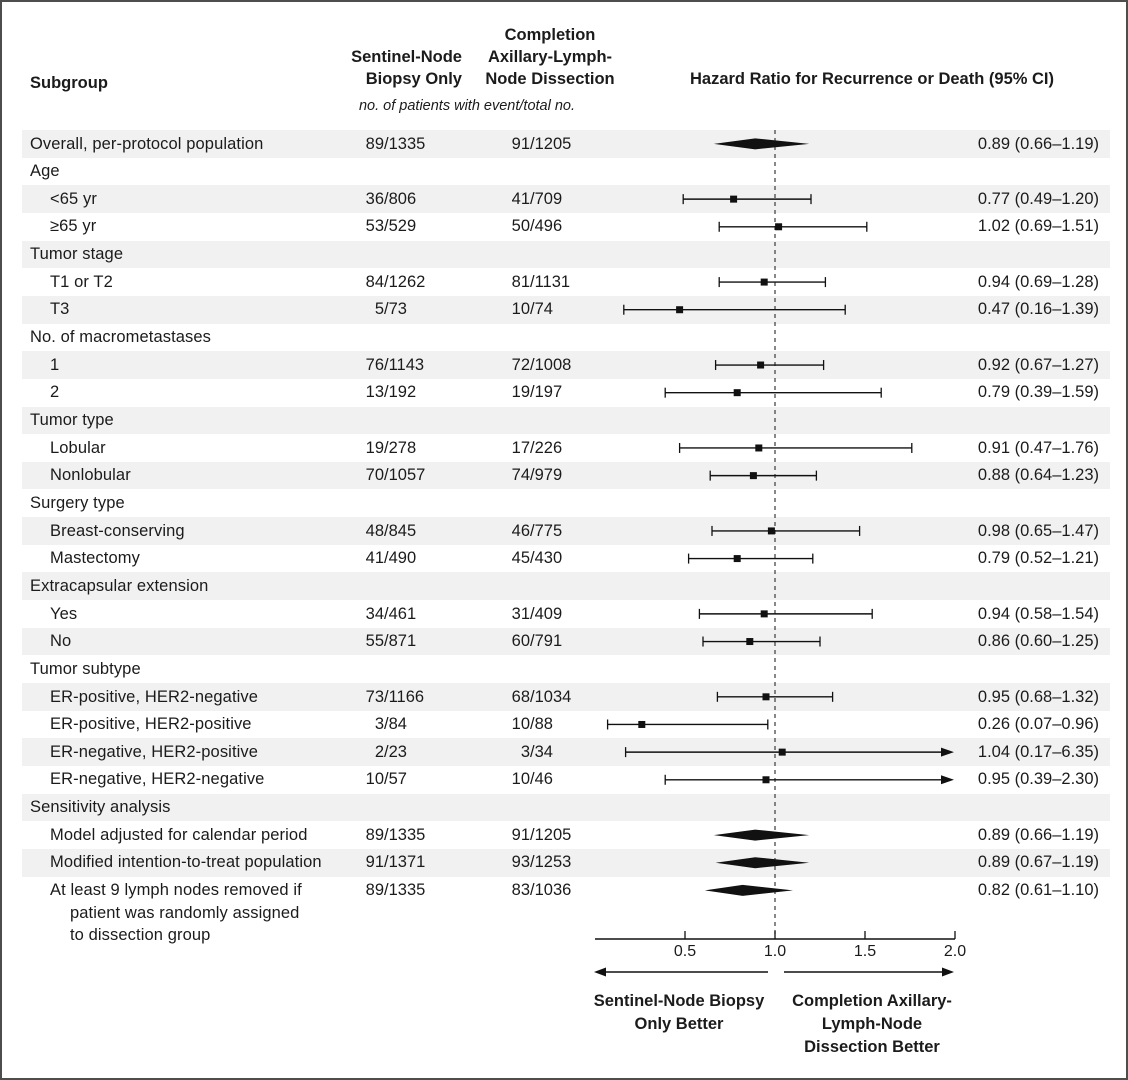 The image size is (1128, 1080). I want to click on alnd-count-denominator: 1034, so click(553, 696).